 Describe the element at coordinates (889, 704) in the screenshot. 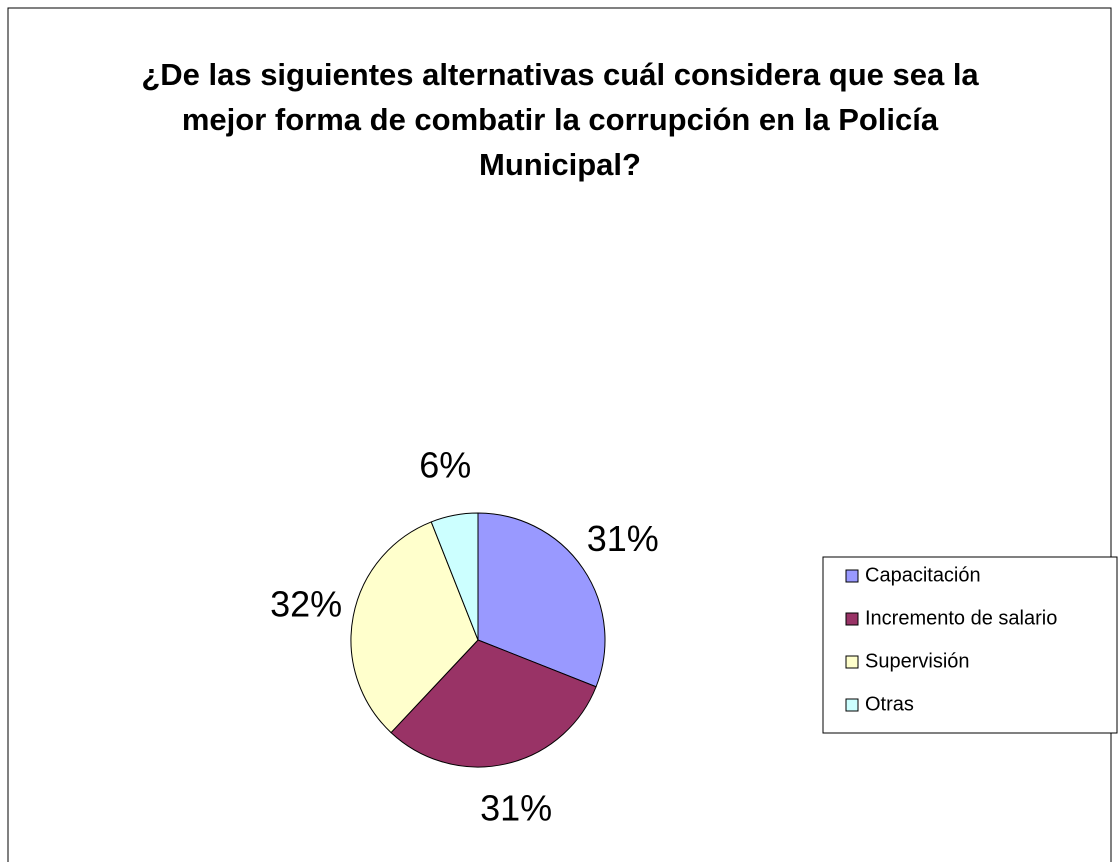

I see `legend-label: Otras` at that location.